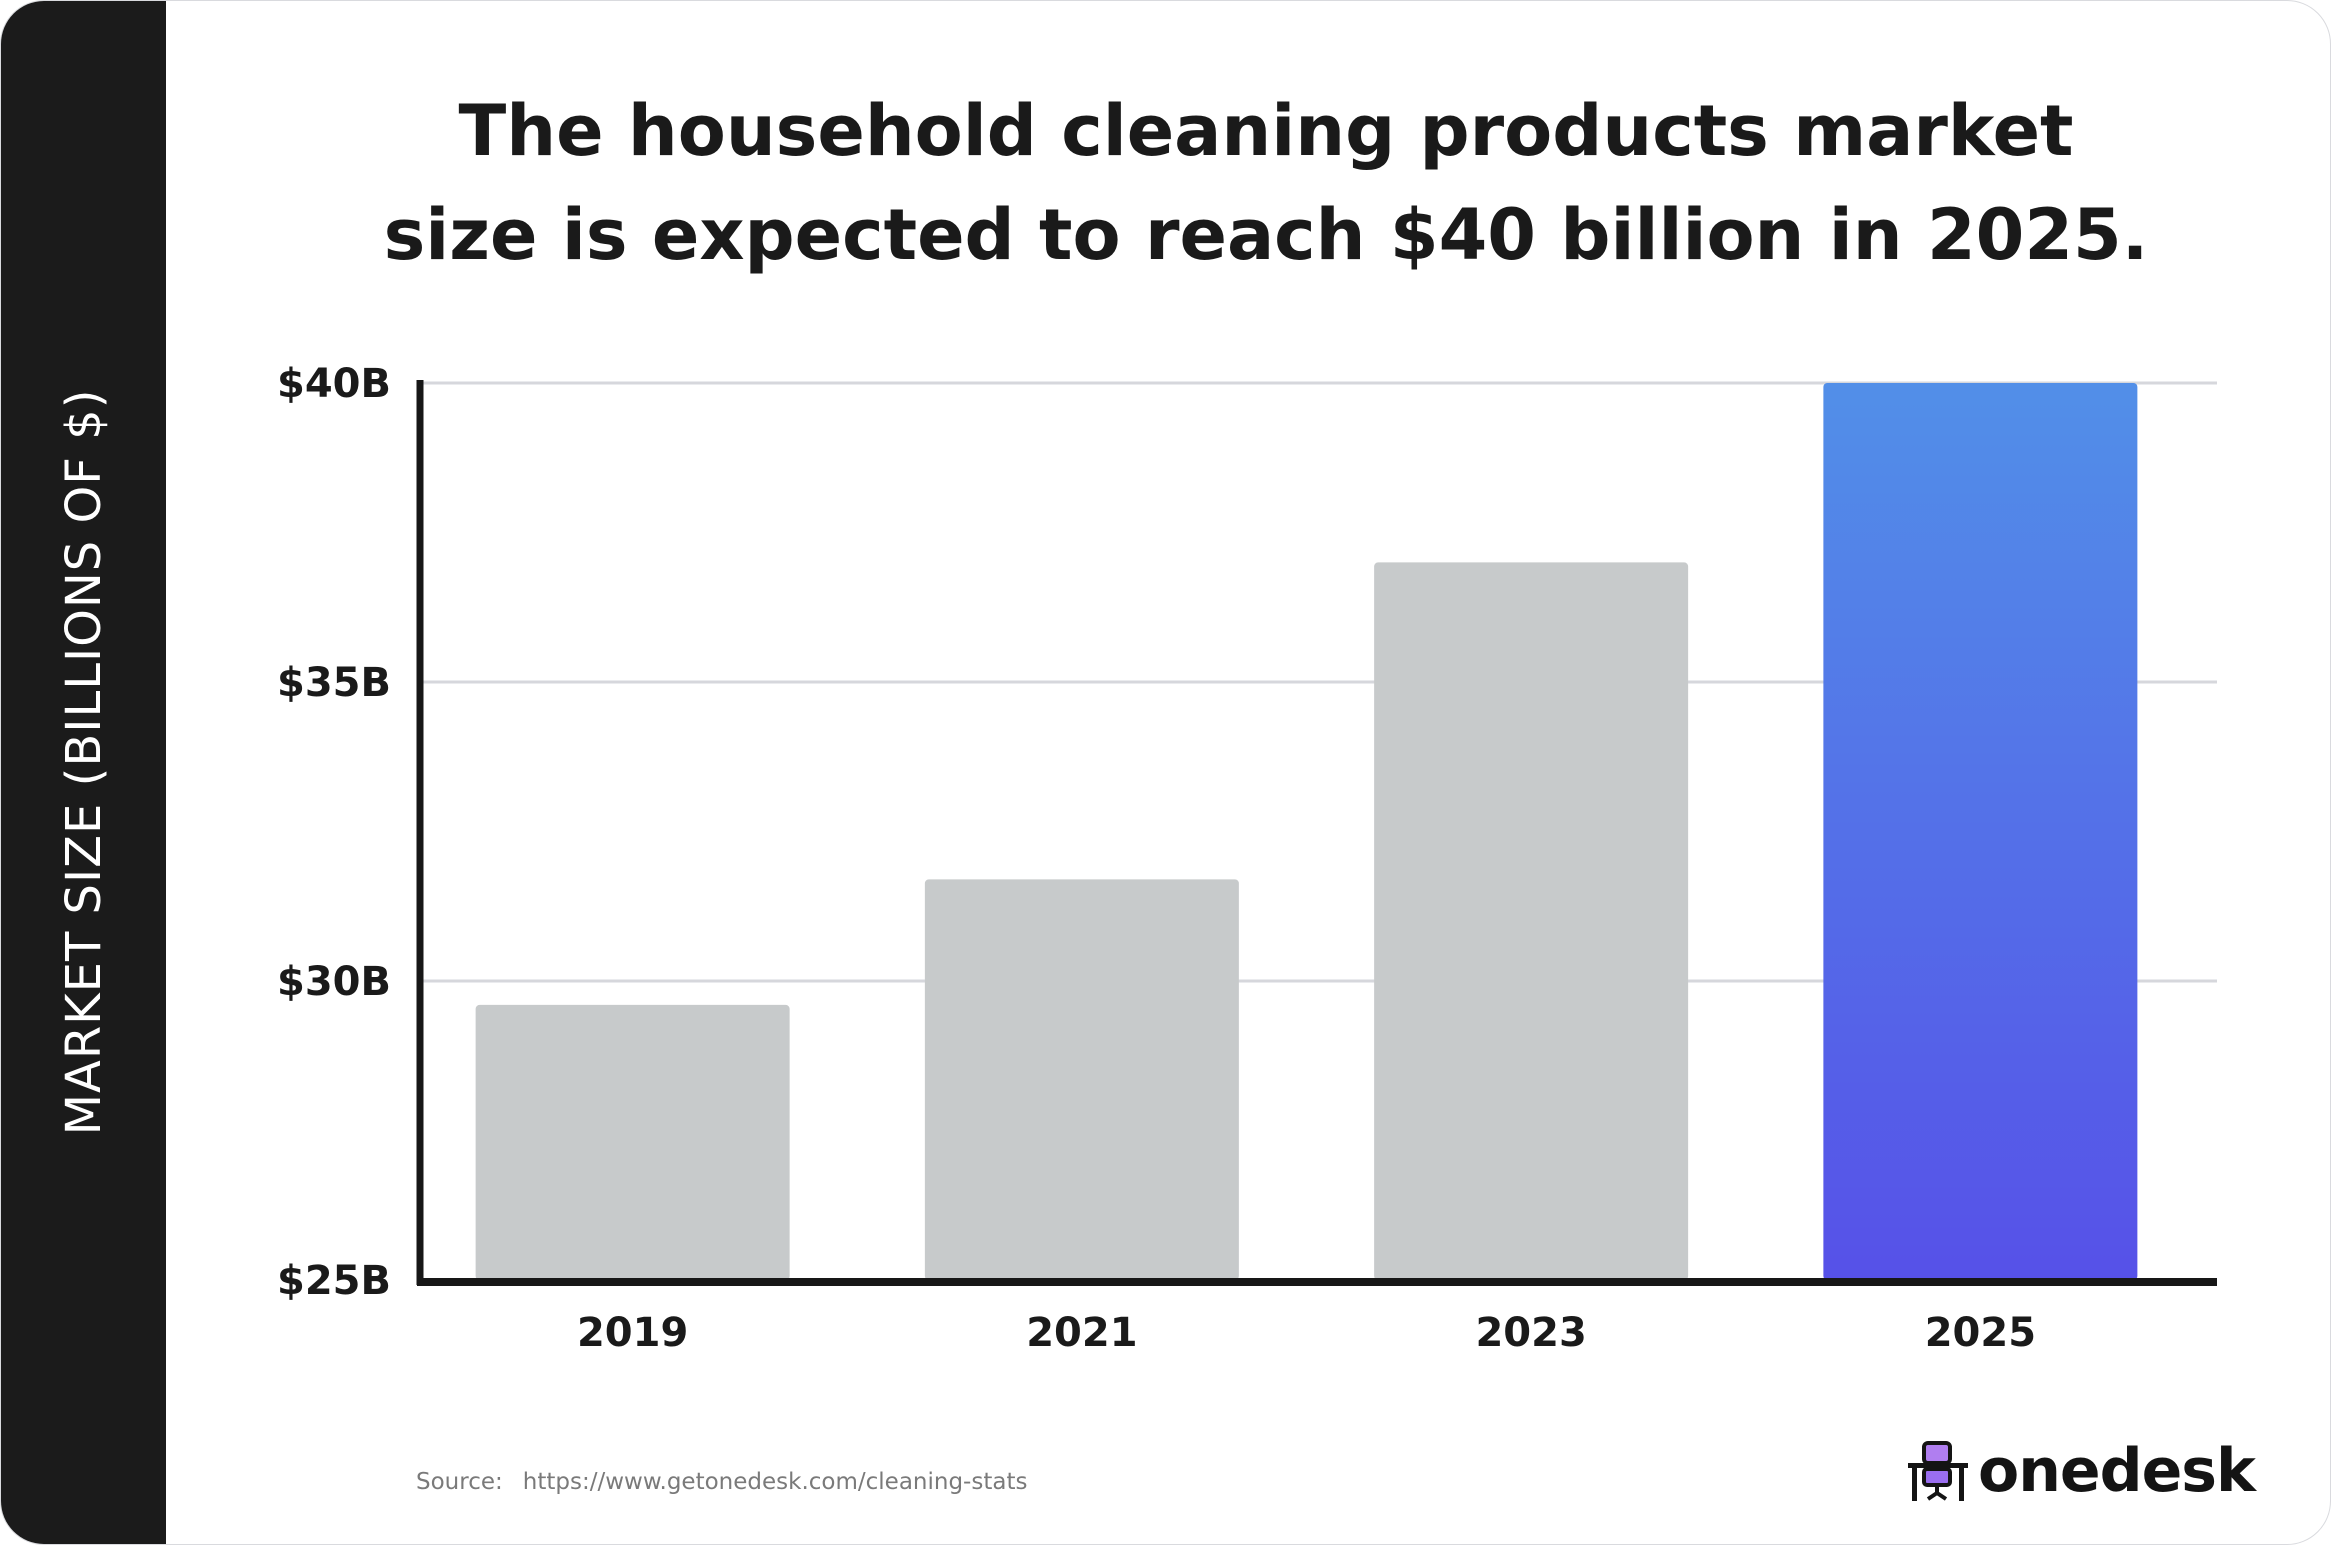 Image resolution: width=2331 pixels, height=1545 pixels. I want to click on desk-chair-icon, so click(1938, 1471).